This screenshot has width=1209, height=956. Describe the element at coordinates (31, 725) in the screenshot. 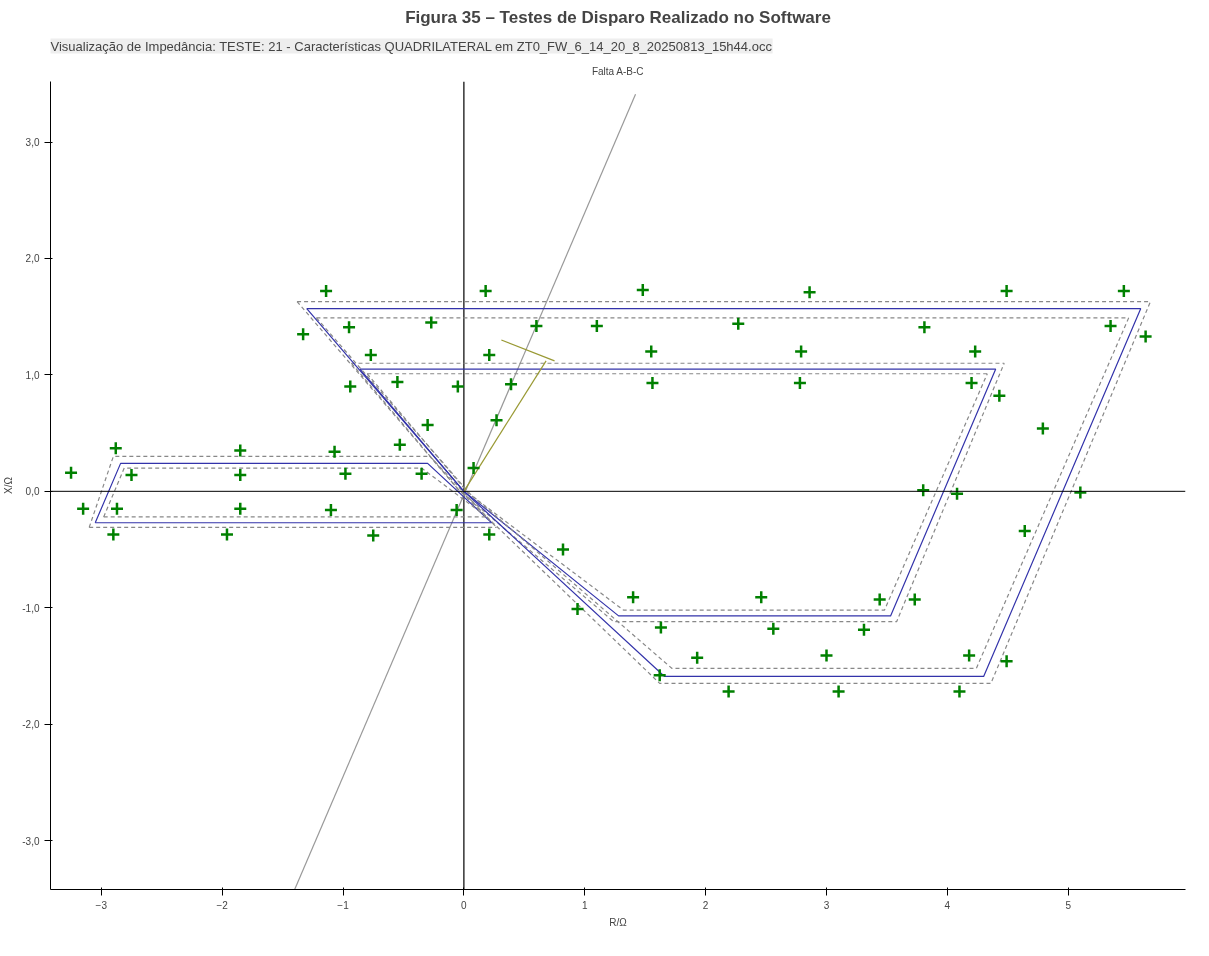

I see `y-tick-label: -2,0` at that location.